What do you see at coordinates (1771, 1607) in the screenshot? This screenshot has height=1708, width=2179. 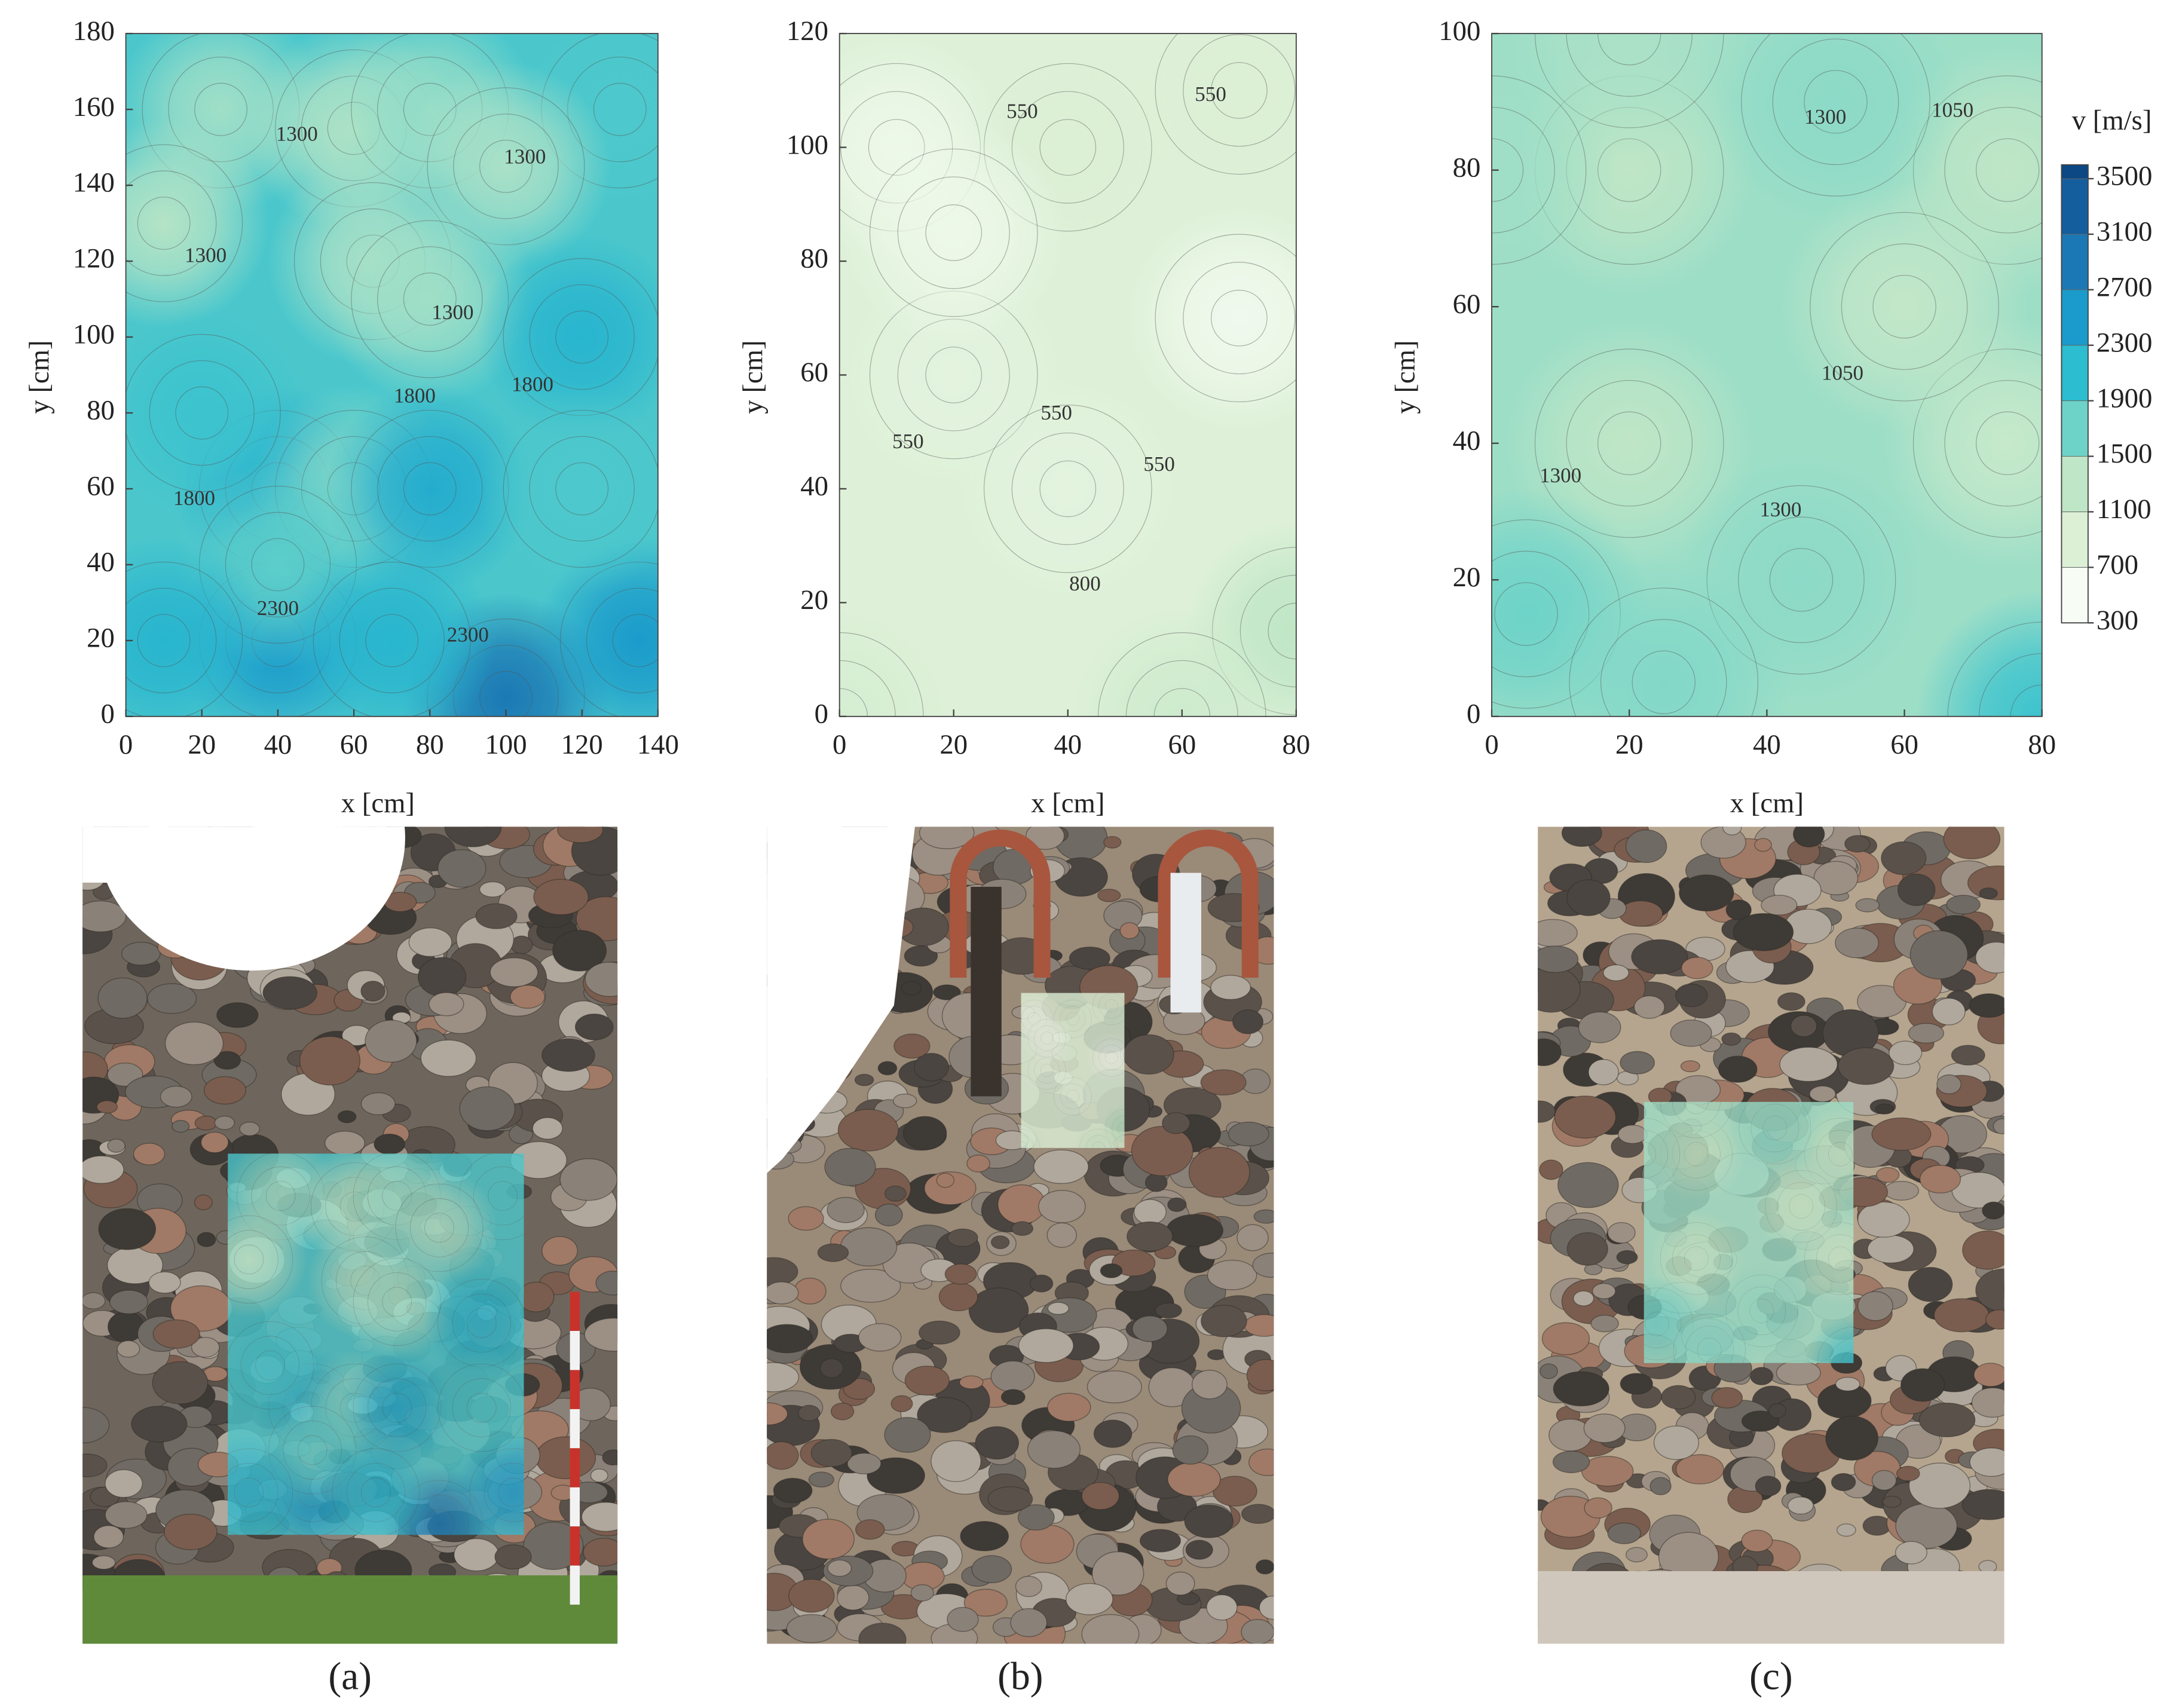 I see `ground` at bounding box center [1771, 1607].